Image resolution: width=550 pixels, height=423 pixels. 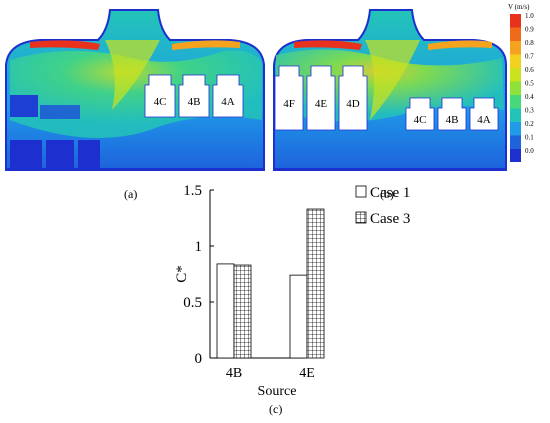 What do you see at coordinates (529, 97) in the screenshot?
I see `colorbar-tick-label: 0.4` at bounding box center [529, 97].